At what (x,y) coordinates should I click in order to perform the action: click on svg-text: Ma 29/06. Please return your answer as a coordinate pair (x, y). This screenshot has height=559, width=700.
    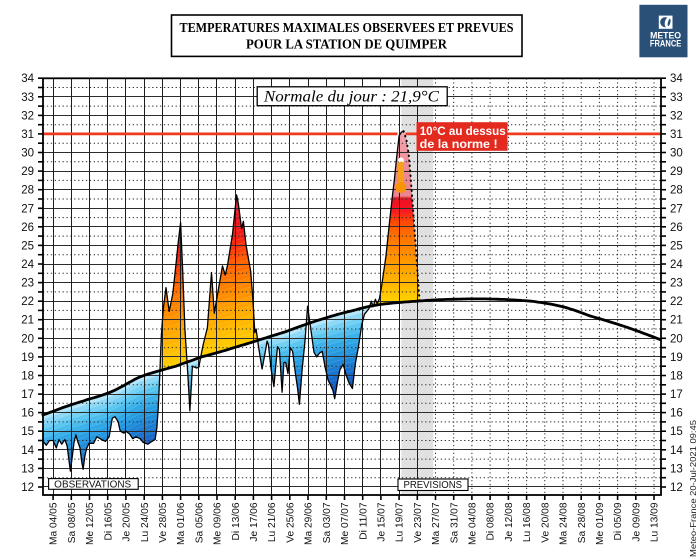
    Looking at the image, I should click on (309, 523).